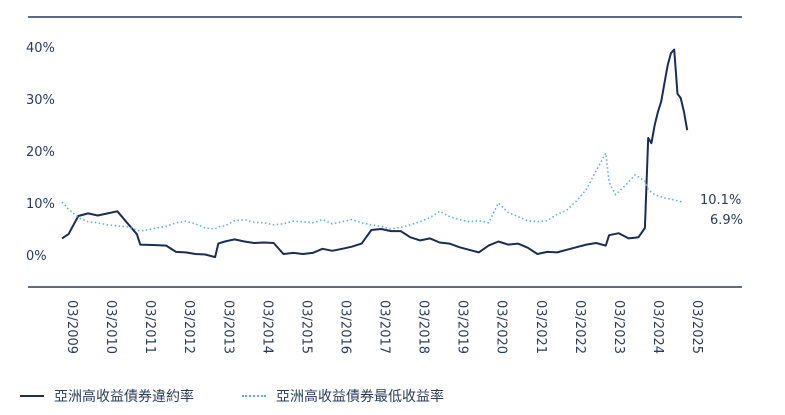  Describe the element at coordinates (36, 256) in the screenshot. I see `y-tick-label: 0%` at that location.